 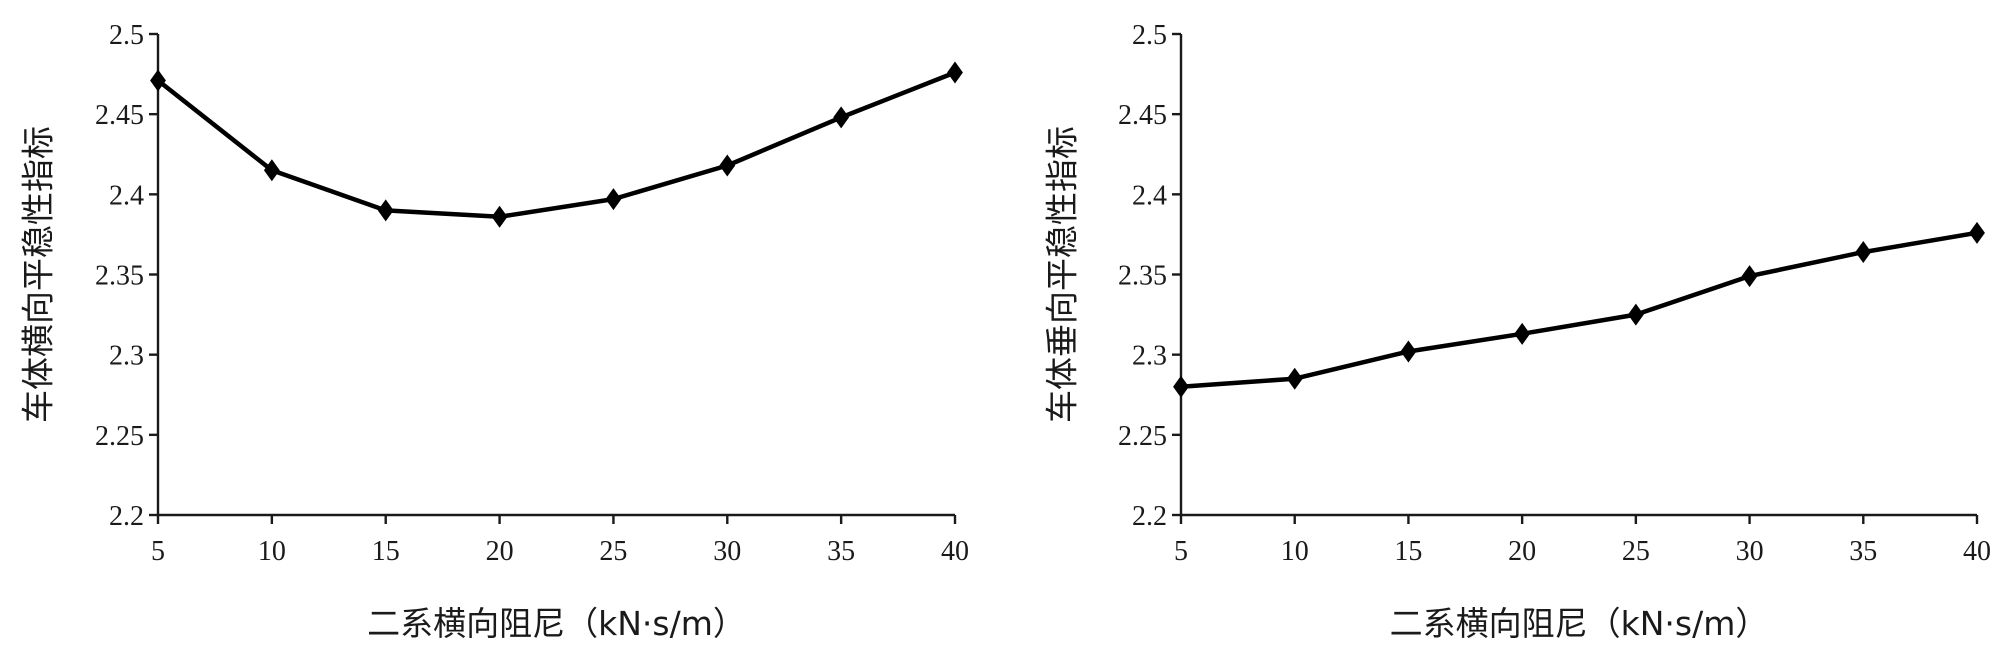 I want to click on y-axis-title: 车体横向平稳性指标, so click(x=38, y=274).